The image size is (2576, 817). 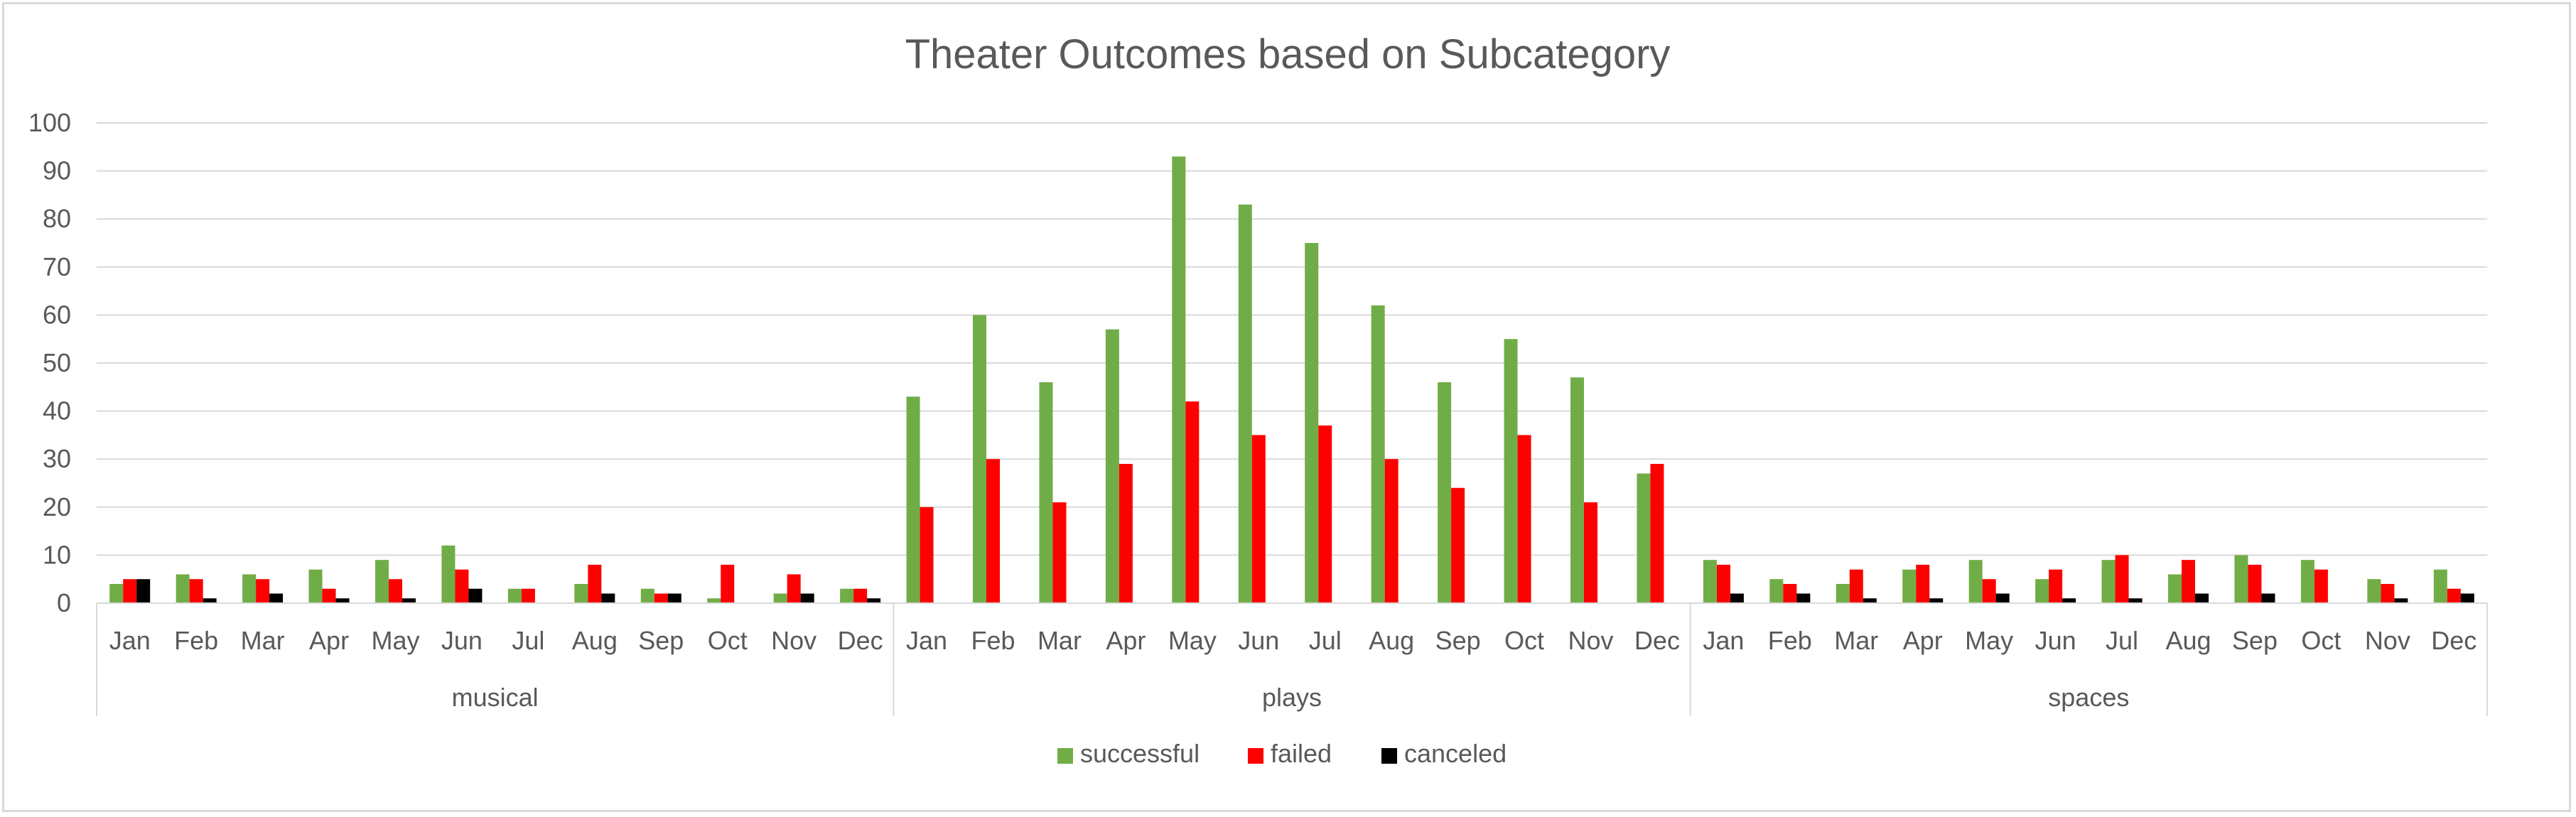 What do you see at coordinates (1292, 697) in the screenshot?
I see `group-label: plays` at bounding box center [1292, 697].